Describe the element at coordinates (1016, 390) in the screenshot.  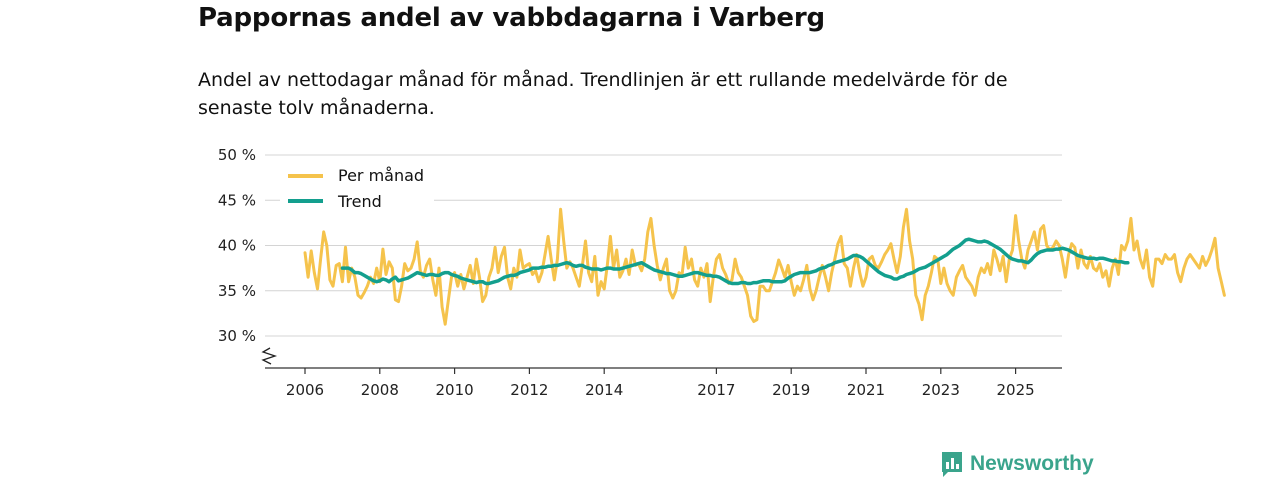
I see `x-tick-label: 2025` at that location.